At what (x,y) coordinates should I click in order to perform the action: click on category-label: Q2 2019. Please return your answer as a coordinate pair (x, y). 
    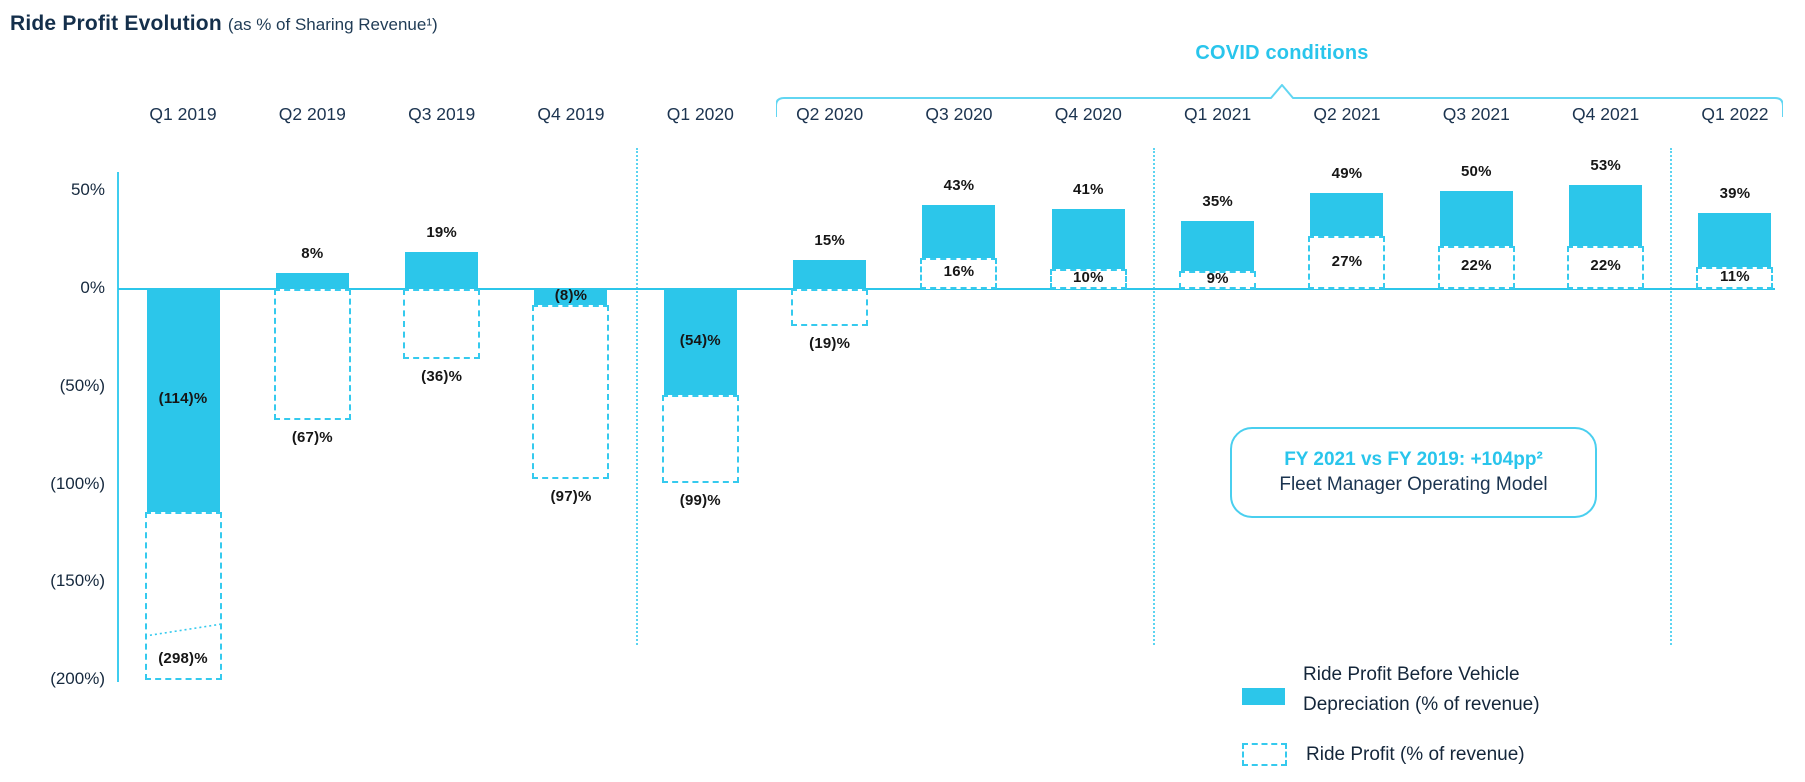
    Looking at the image, I should click on (312, 114).